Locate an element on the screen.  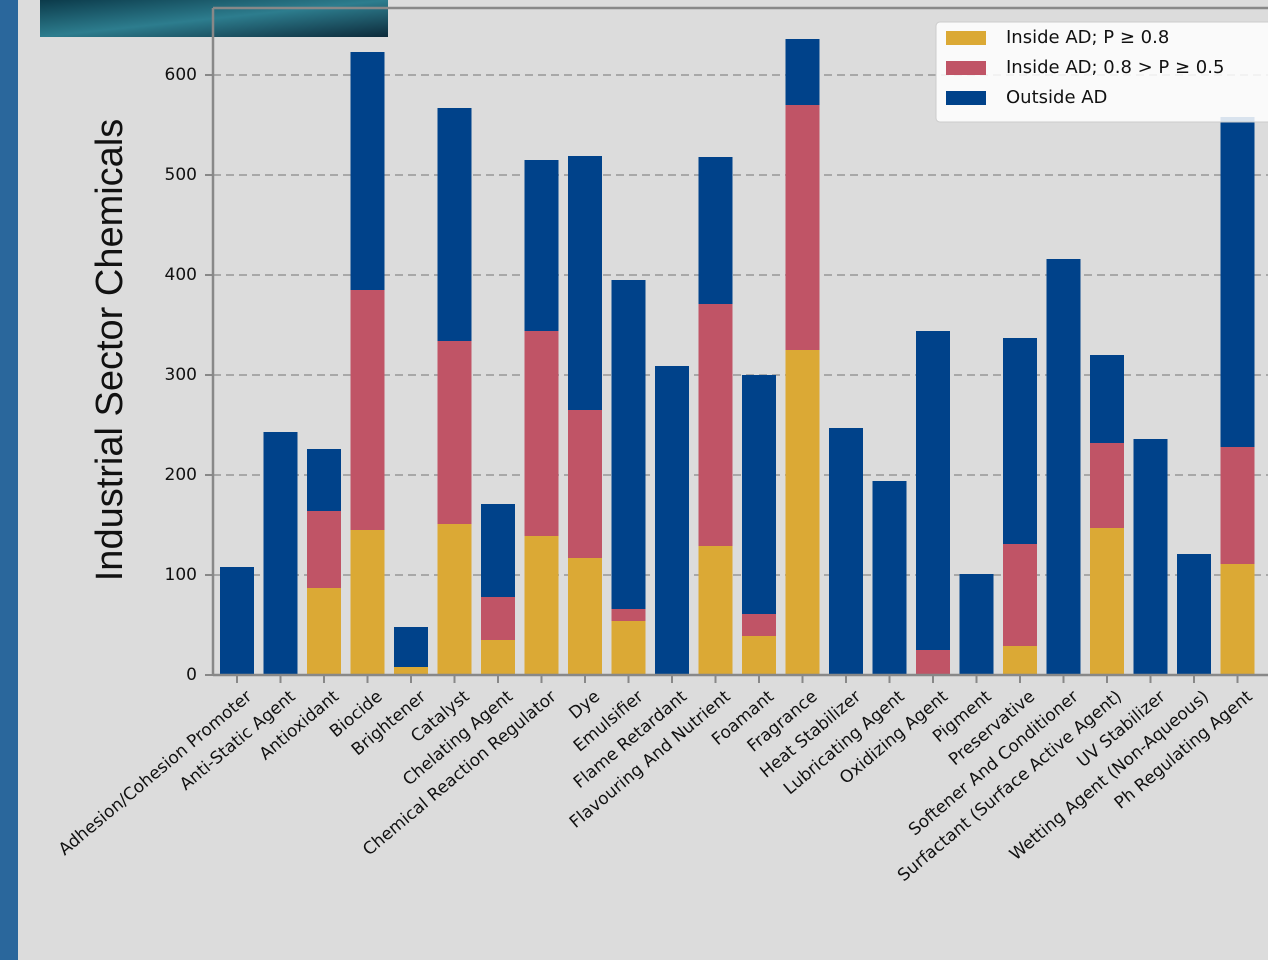
legend-label: Outside AD is located at coordinates (1056, 97).